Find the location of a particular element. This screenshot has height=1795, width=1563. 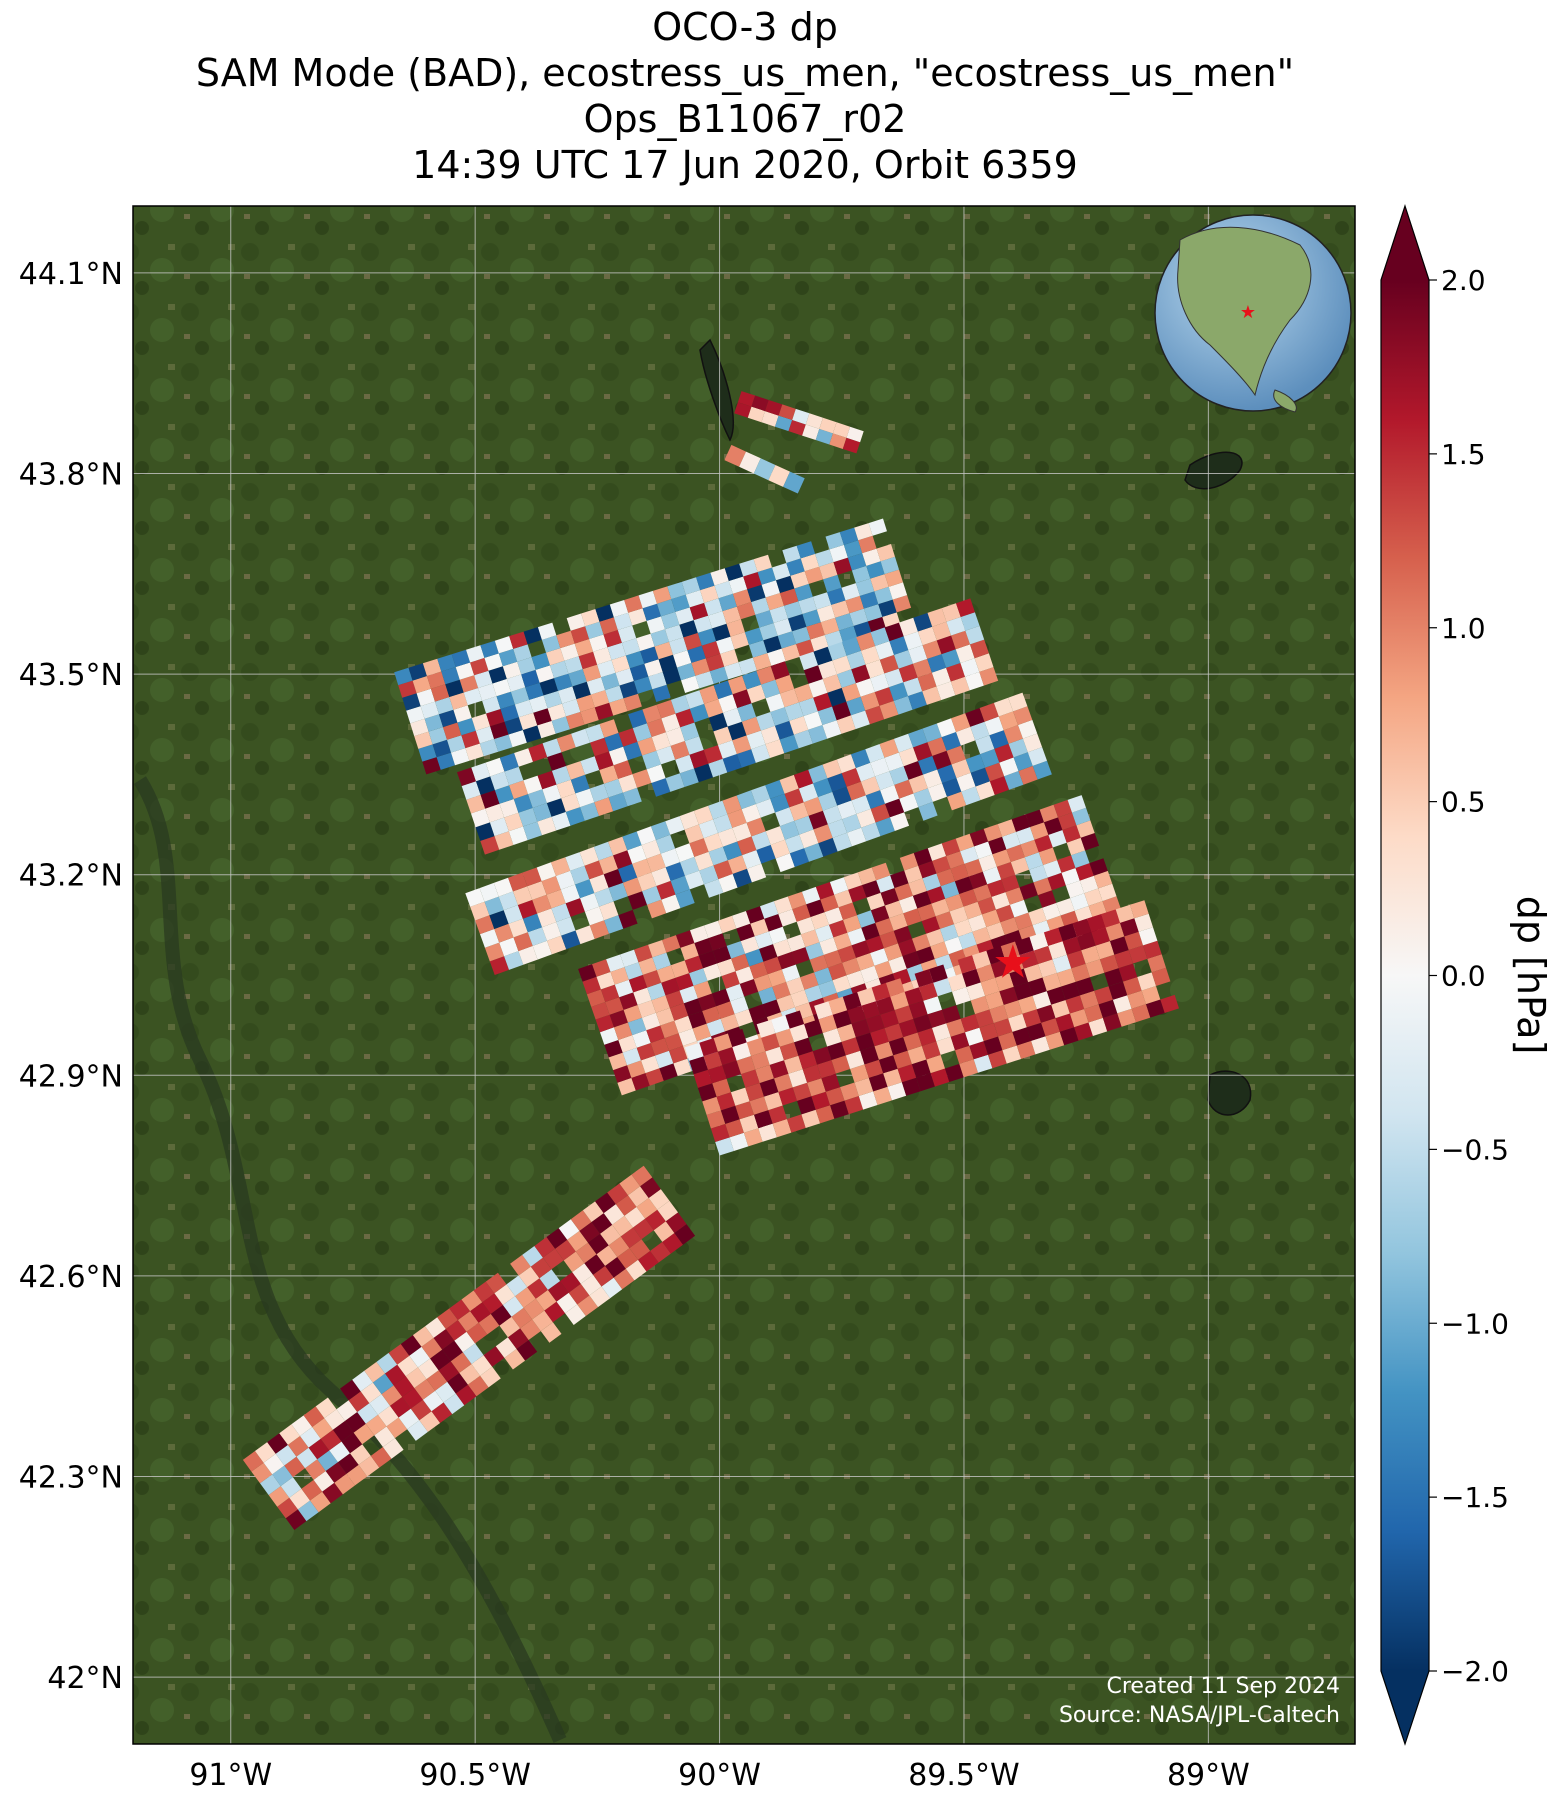

lon-tick-label: 89.5°W is located at coordinates (963, 1775).